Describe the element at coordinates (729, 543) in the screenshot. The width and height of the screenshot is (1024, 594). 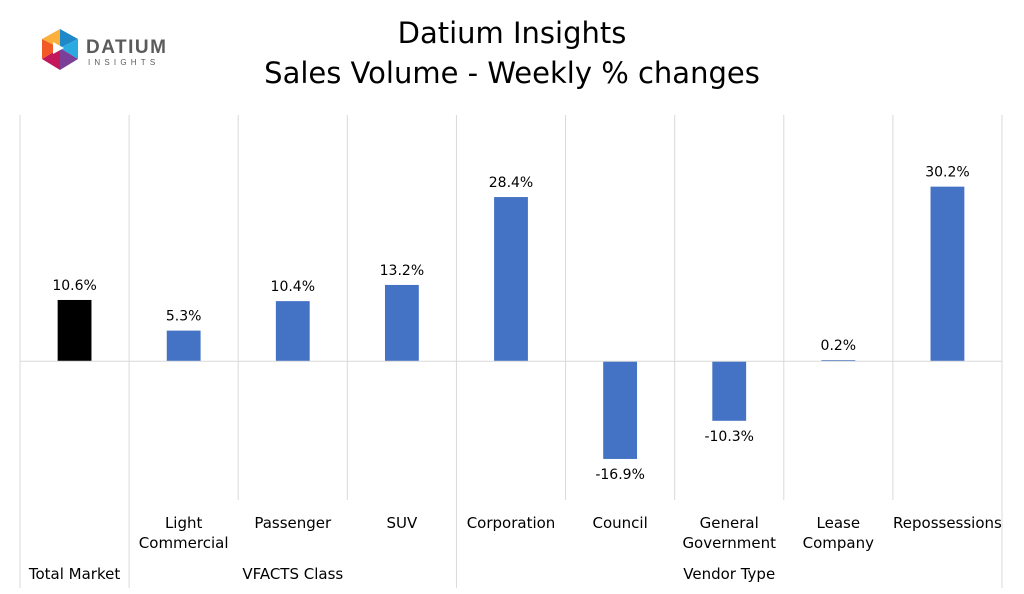
I see `category-label-6-line-1: Government` at that location.